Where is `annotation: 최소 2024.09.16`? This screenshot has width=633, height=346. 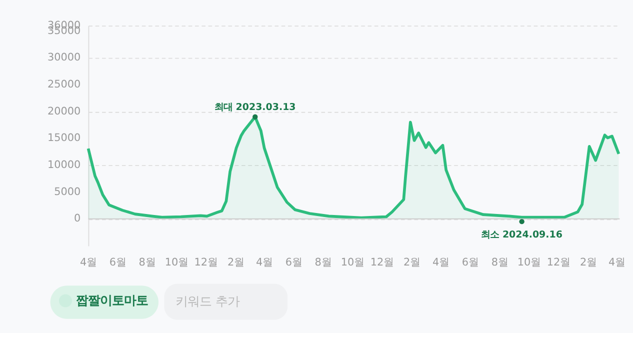 annotation: 최소 2024.09.16 is located at coordinates (522, 235).